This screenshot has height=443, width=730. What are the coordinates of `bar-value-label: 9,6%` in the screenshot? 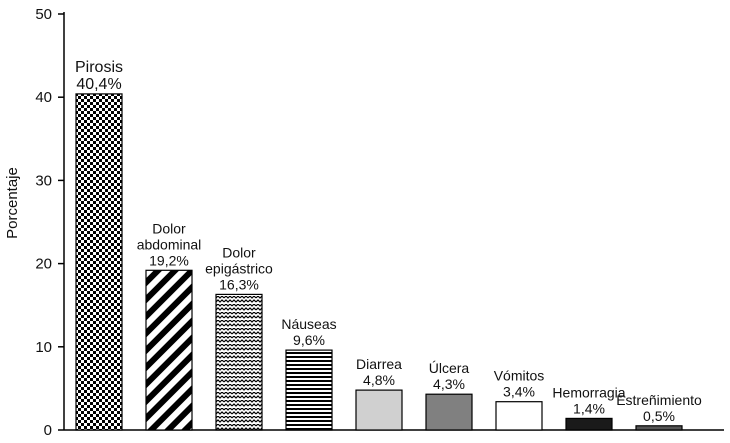 It's located at (309, 340).